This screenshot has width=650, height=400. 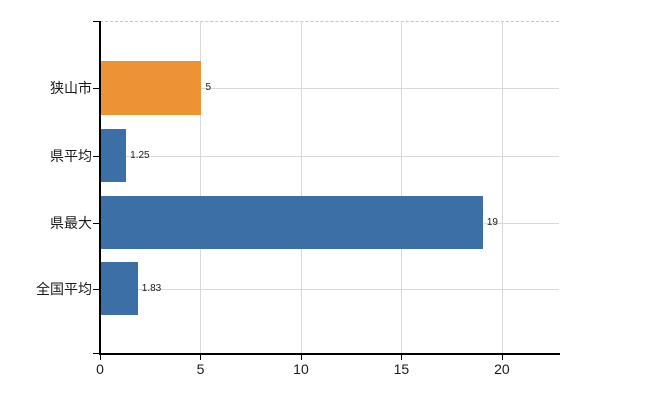 What do you see at coordinates (401, 369) in the screenshot?
I see `x-axis-tick-label: 15` at bounding box center [401, 369].